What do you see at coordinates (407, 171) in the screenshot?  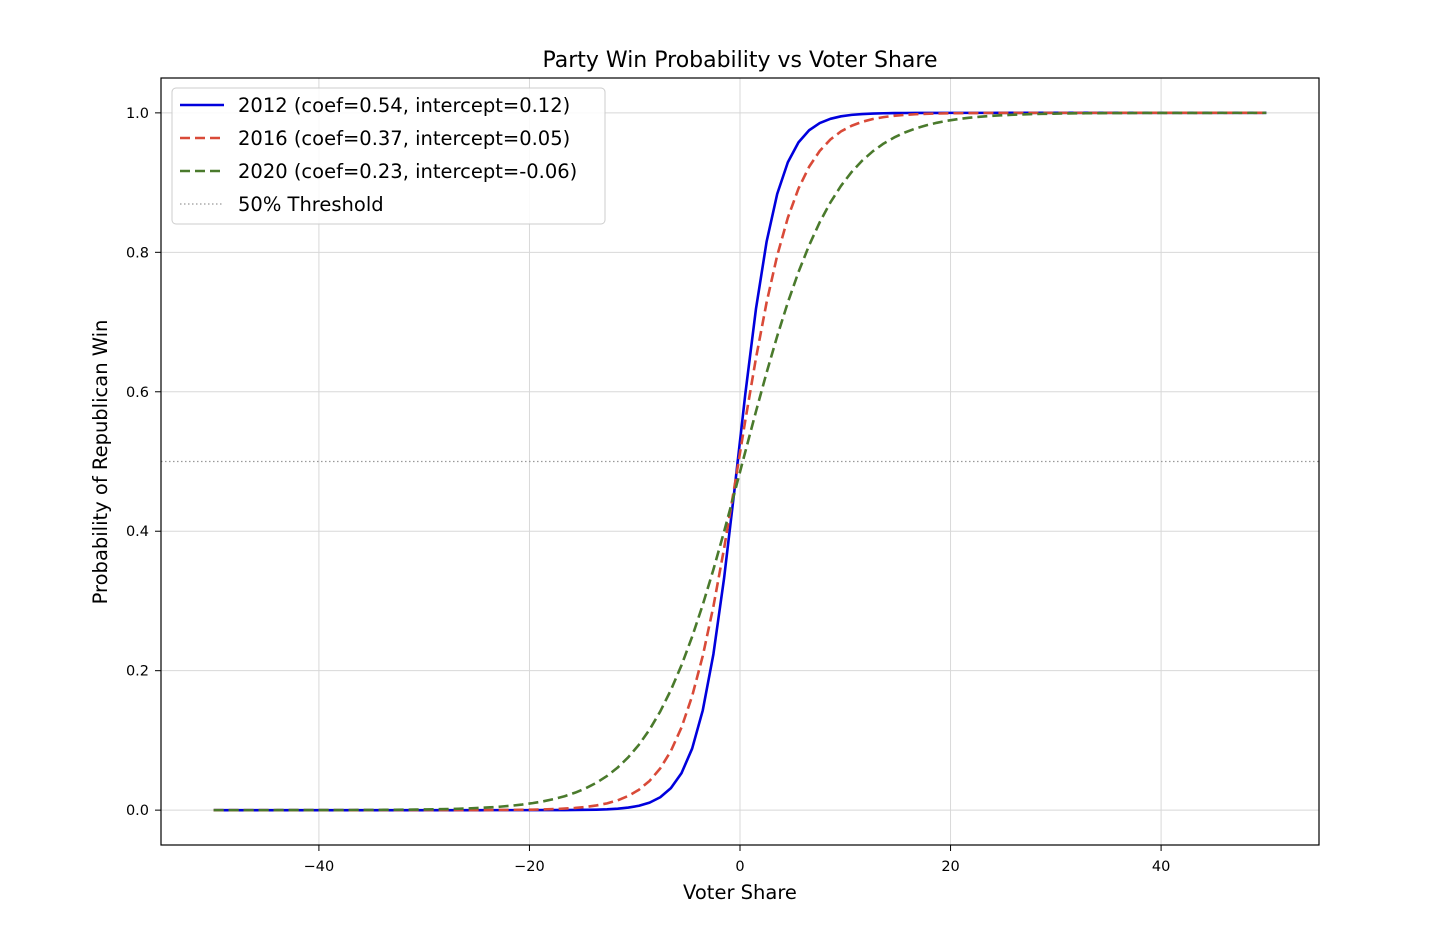 I see `legend-label: 2020 (coef=0.23, intercept=-0.06)` at bounding box center [407, 171].